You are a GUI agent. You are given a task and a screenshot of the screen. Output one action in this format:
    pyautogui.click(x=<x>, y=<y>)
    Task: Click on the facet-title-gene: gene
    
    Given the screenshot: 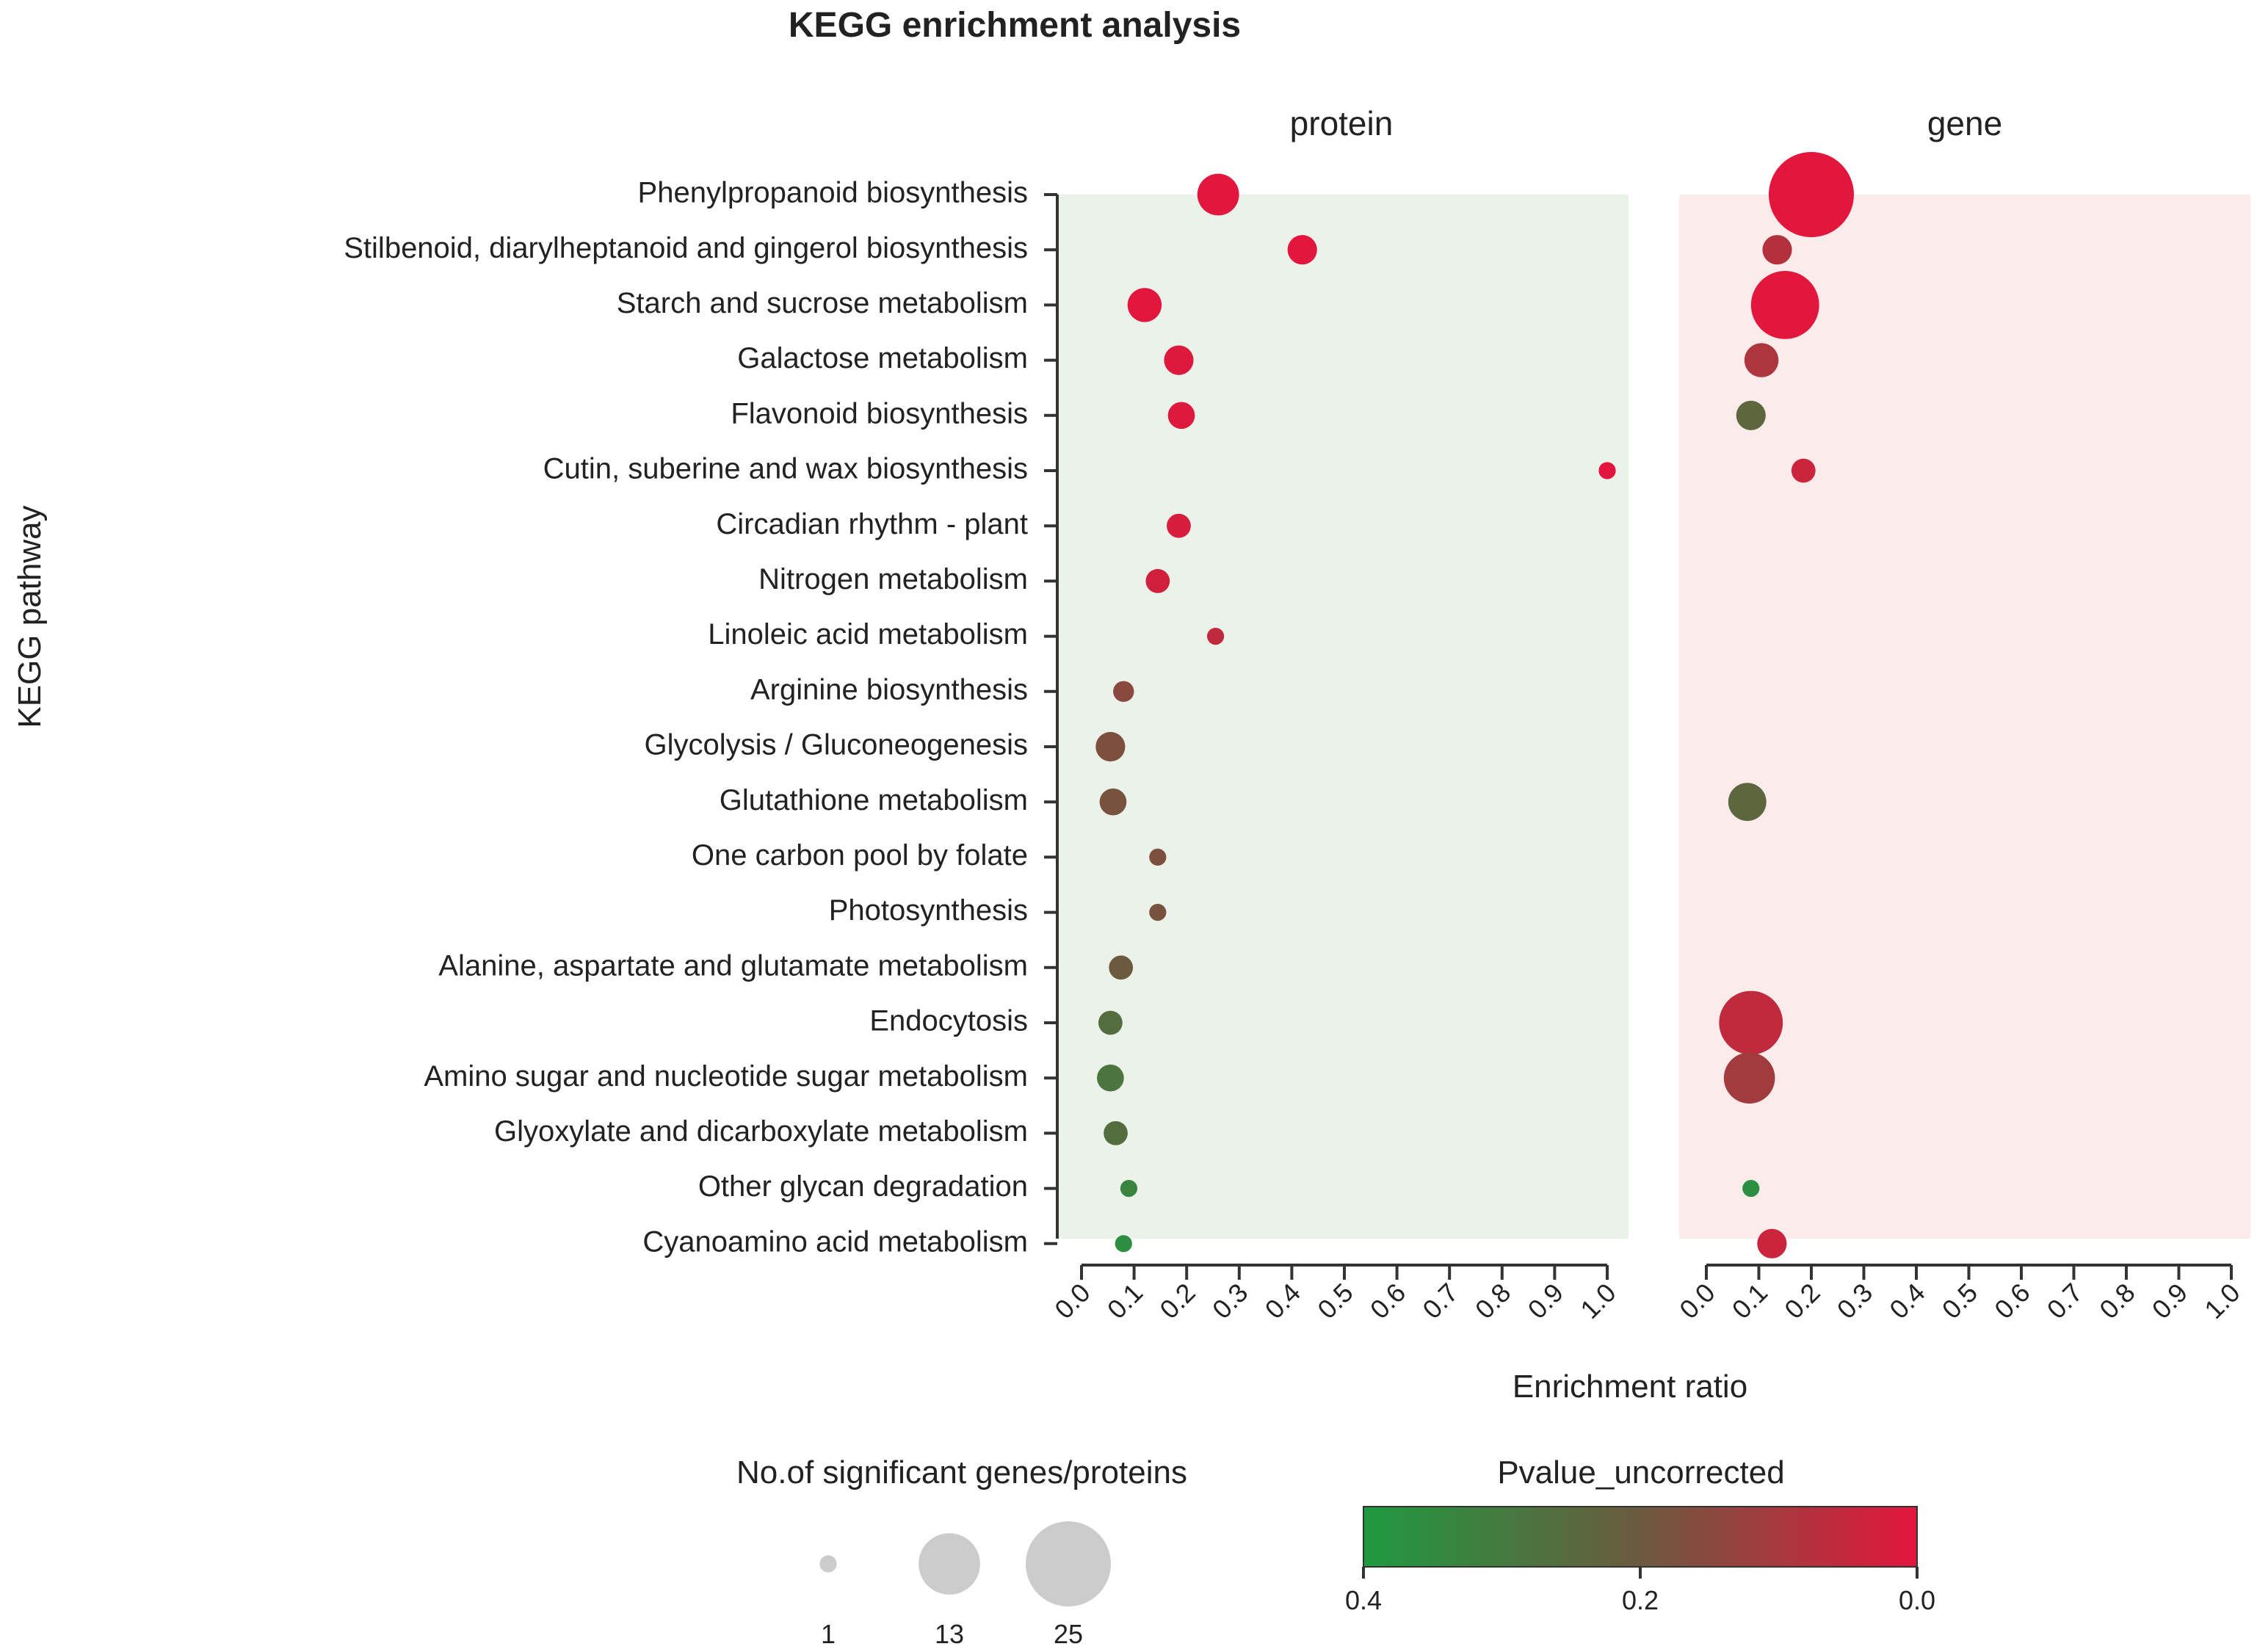 What is the action you would take?
    pyautogui.click(x=1964, y=123)
    